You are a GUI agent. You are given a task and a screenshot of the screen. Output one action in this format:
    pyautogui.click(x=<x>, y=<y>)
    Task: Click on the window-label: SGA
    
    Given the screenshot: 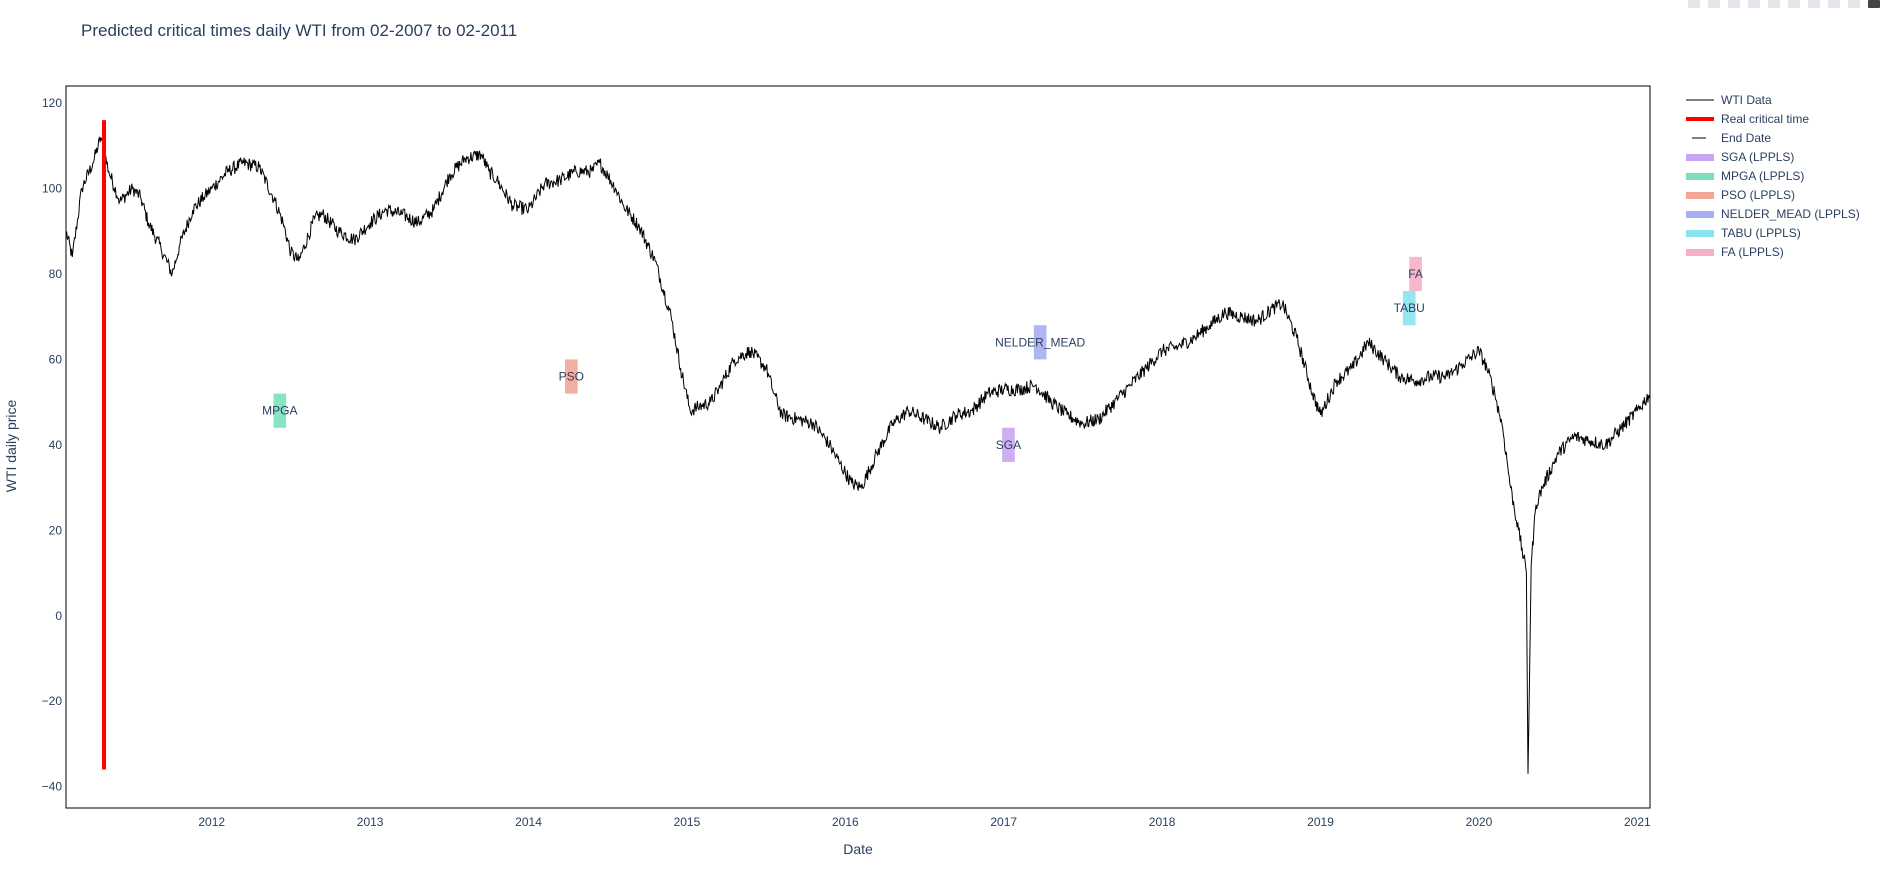 What is the action you would take?
    pyautogui.click(x=1008, y=445)
    